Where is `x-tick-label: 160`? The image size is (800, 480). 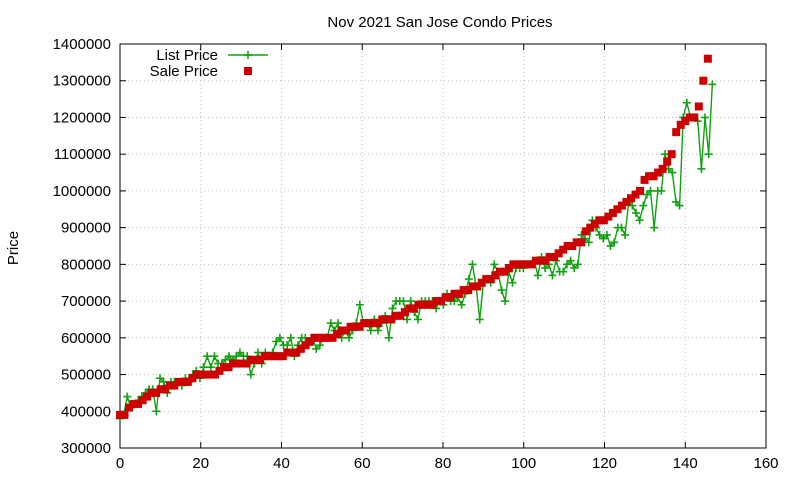 x-tick-label: 160 is located at coordinates (765, 463).